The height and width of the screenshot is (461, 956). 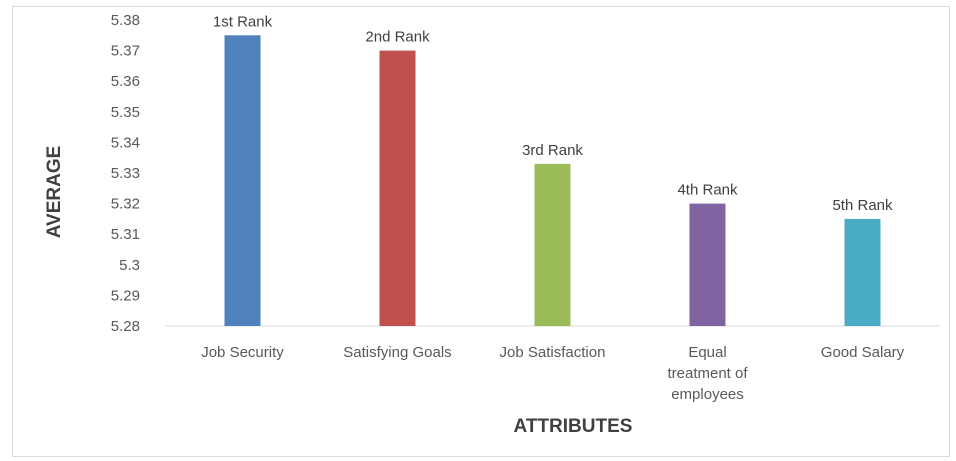 What do you see at coordinates (125, 112) in the screenshot?
I see `y-tick-label: 5.35` at bounding box center [125, 112].